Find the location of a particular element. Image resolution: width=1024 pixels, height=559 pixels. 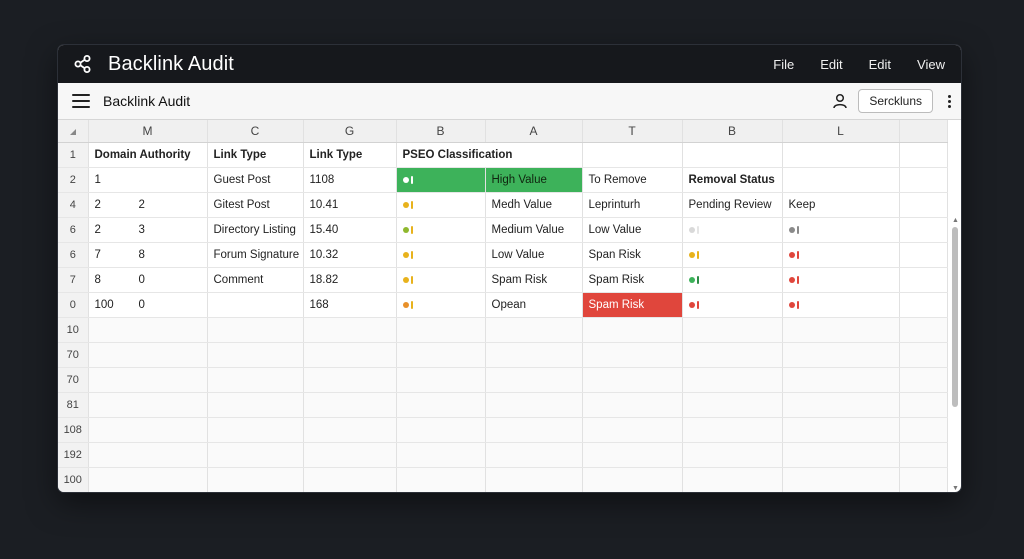

select-all-corner is located at coordinates (73, 131).